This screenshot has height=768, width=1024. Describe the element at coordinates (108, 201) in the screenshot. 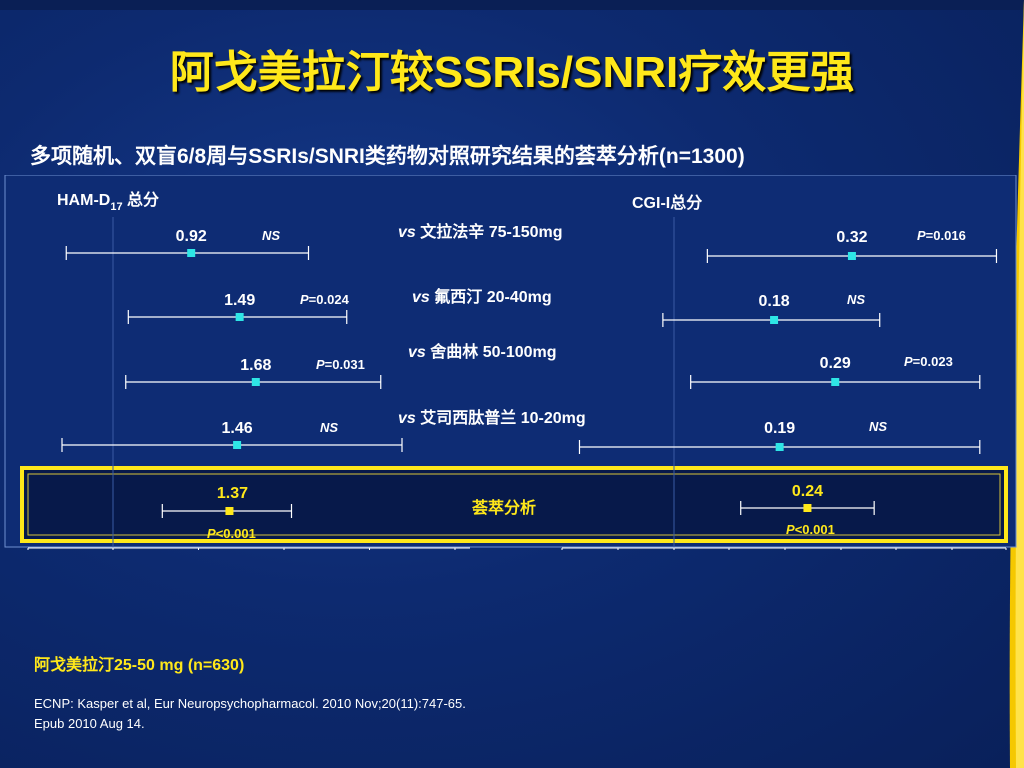

I see `hamd-panel-title: HAM-D17 总分` at that location.